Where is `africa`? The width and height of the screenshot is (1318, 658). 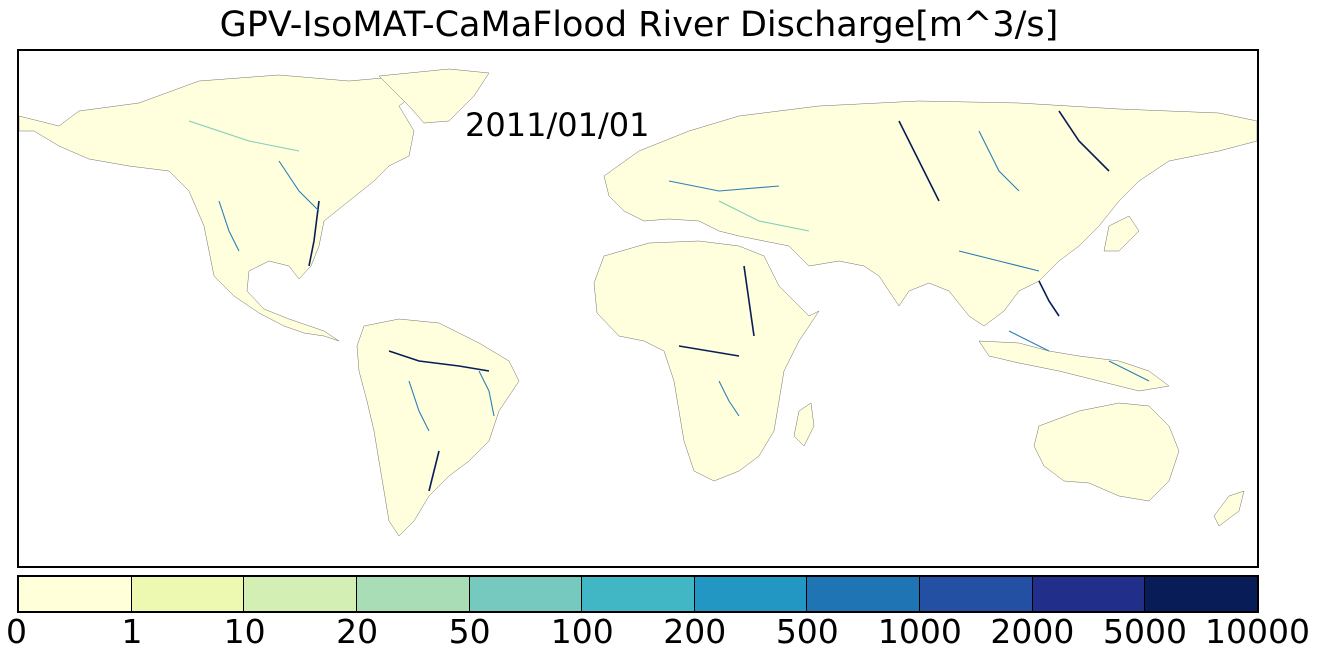
africa is located at coordinates (706, 361).